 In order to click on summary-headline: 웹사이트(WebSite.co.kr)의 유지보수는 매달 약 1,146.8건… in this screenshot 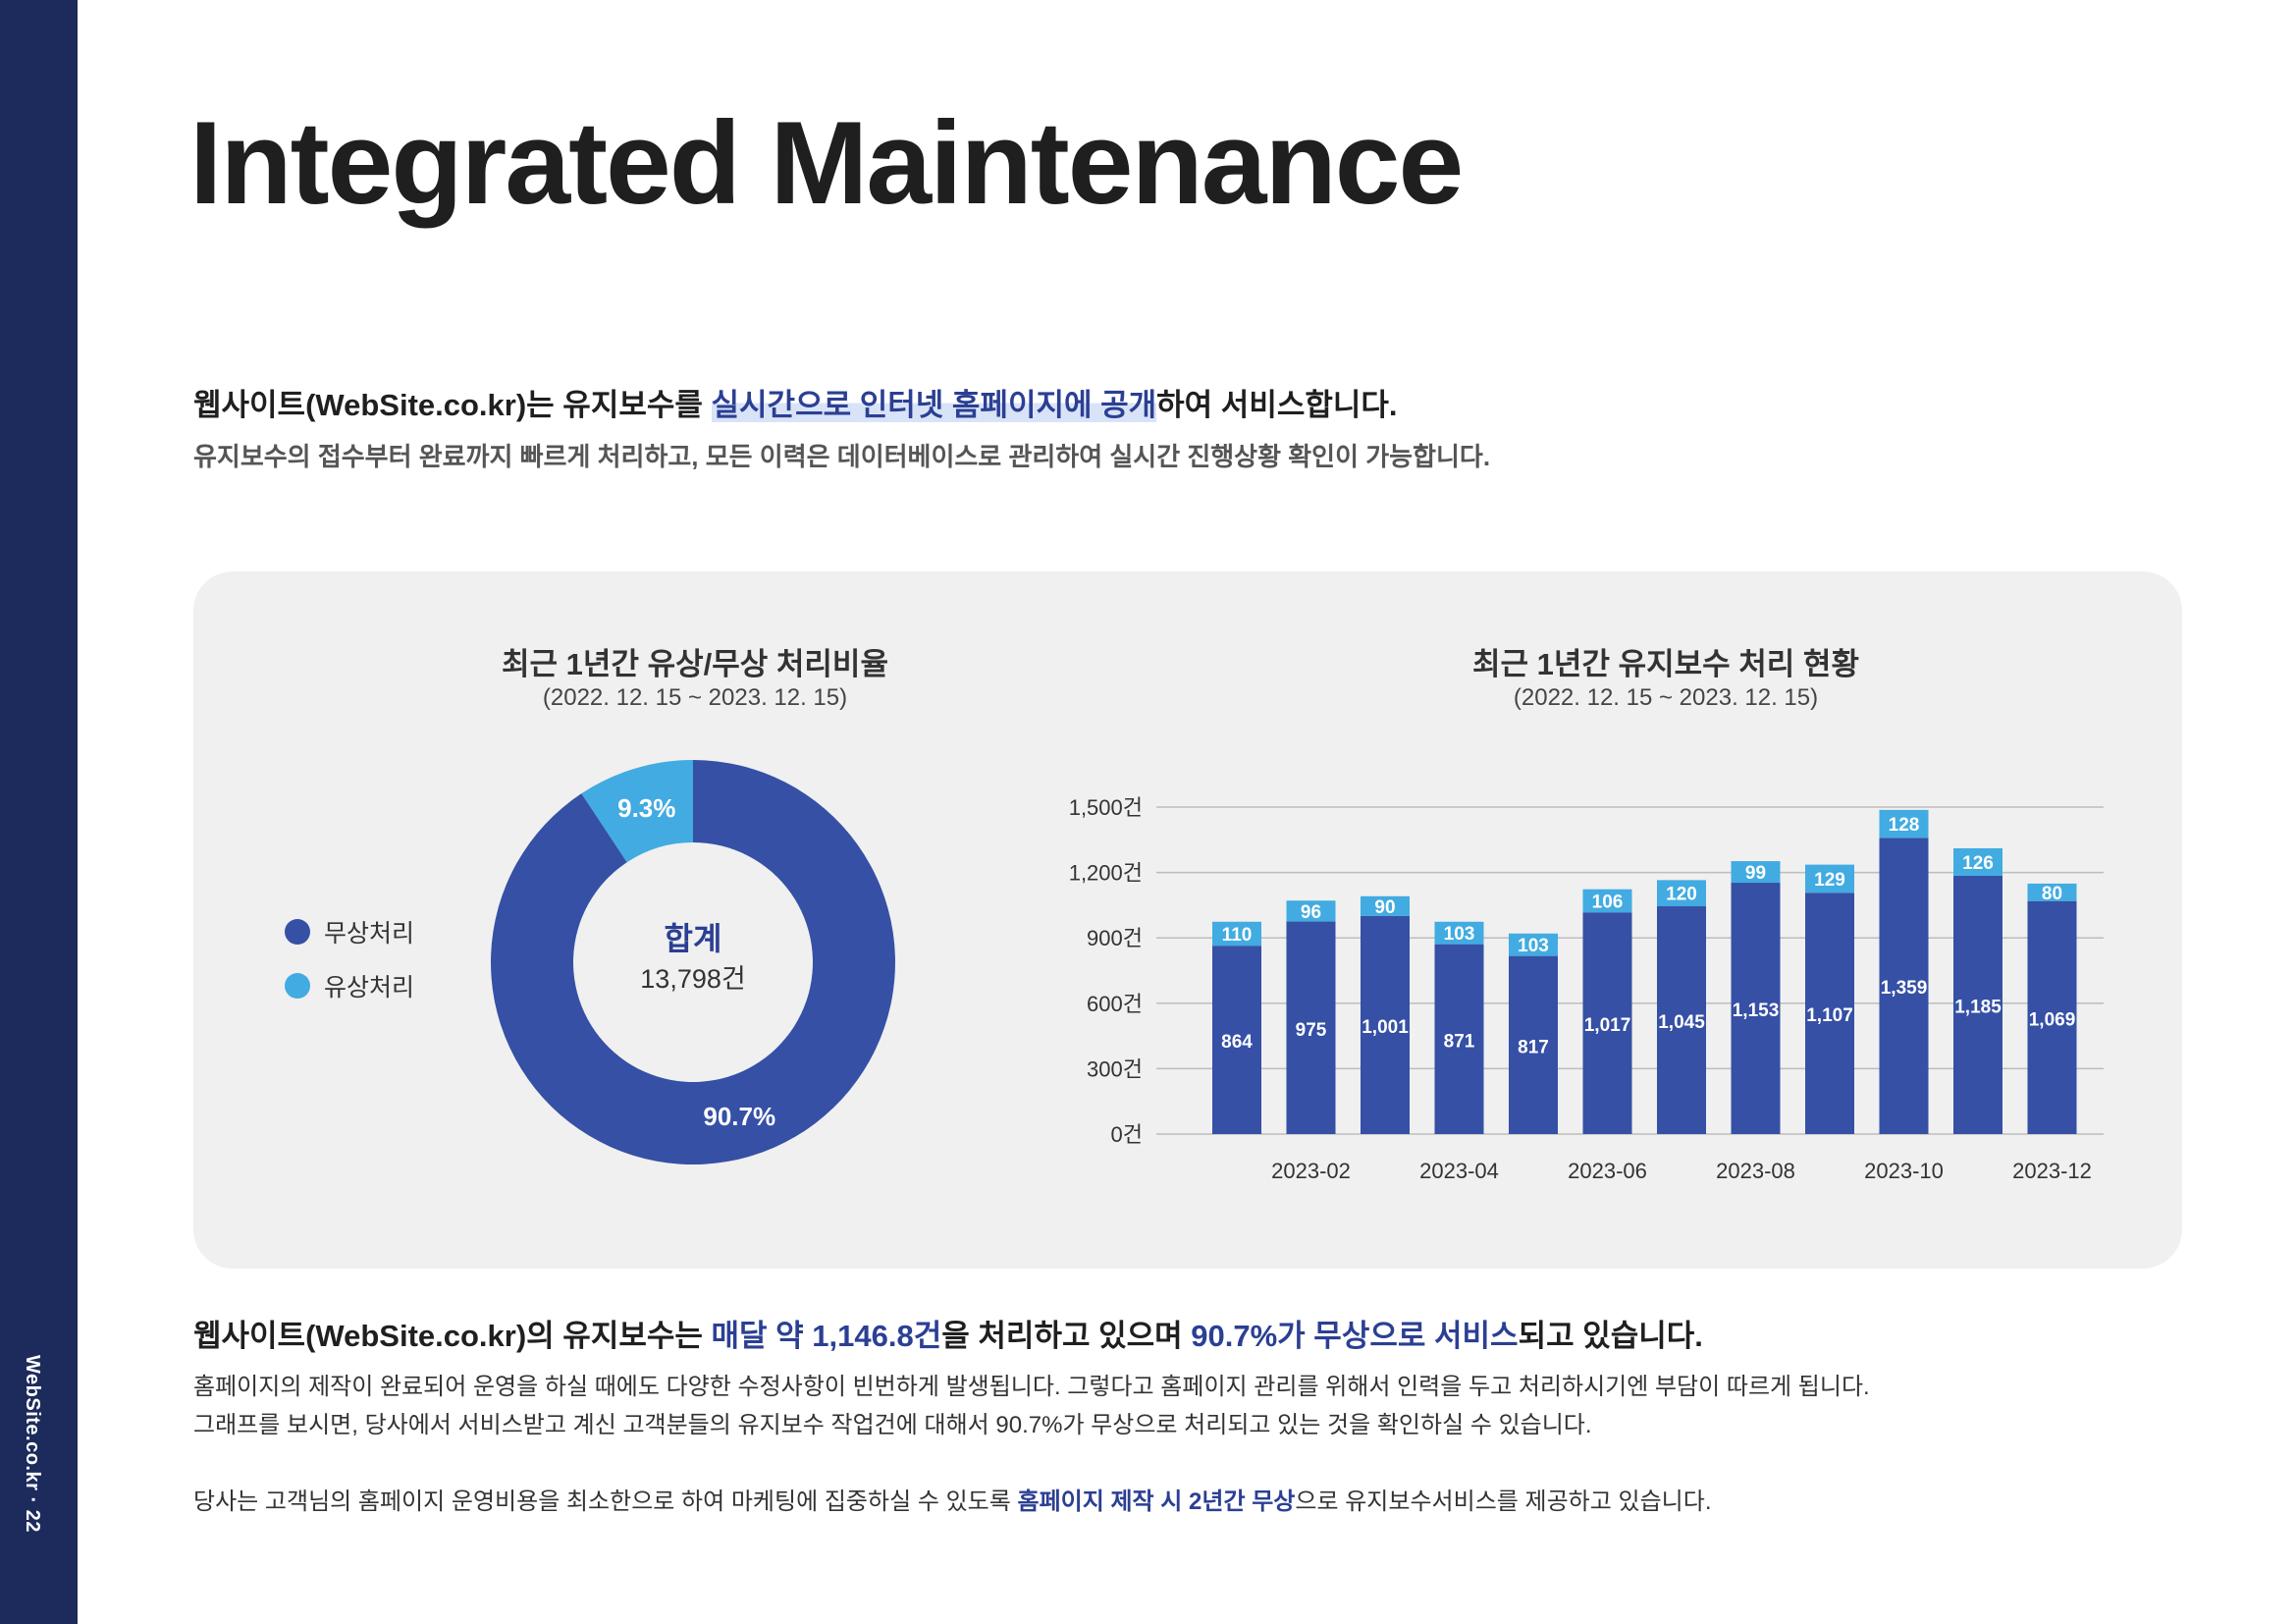, I will do `click(948, 1333)`.